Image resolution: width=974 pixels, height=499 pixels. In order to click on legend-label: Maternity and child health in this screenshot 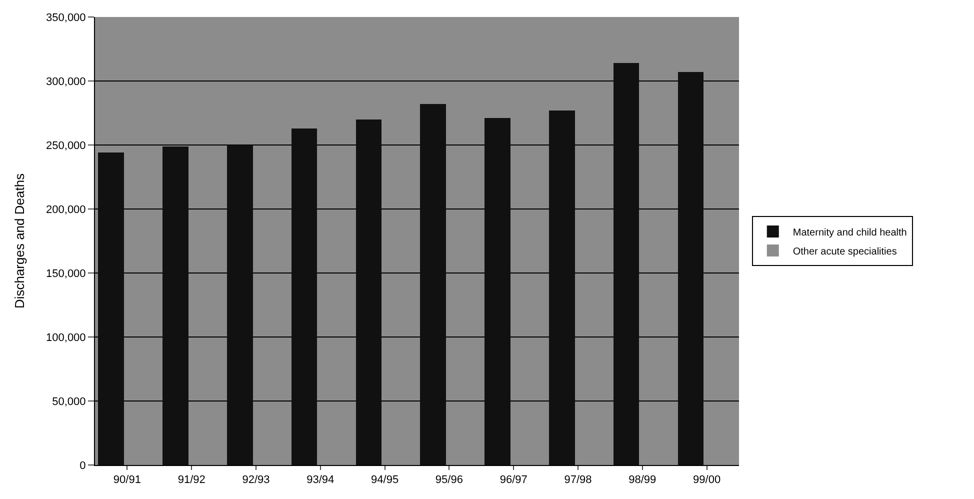, I will do `click(849, 232)`.